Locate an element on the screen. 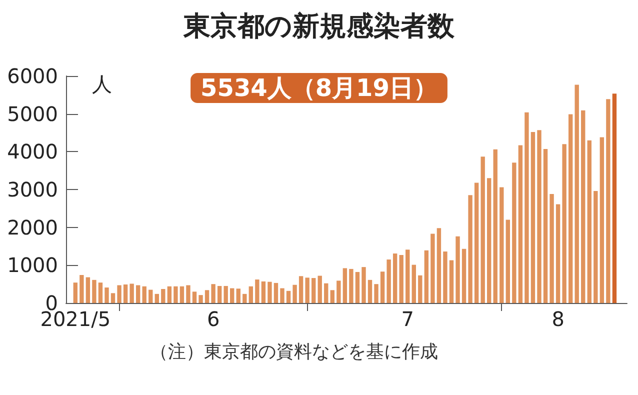  y-tick-label: 1000 is located at coordinates (32, 265).